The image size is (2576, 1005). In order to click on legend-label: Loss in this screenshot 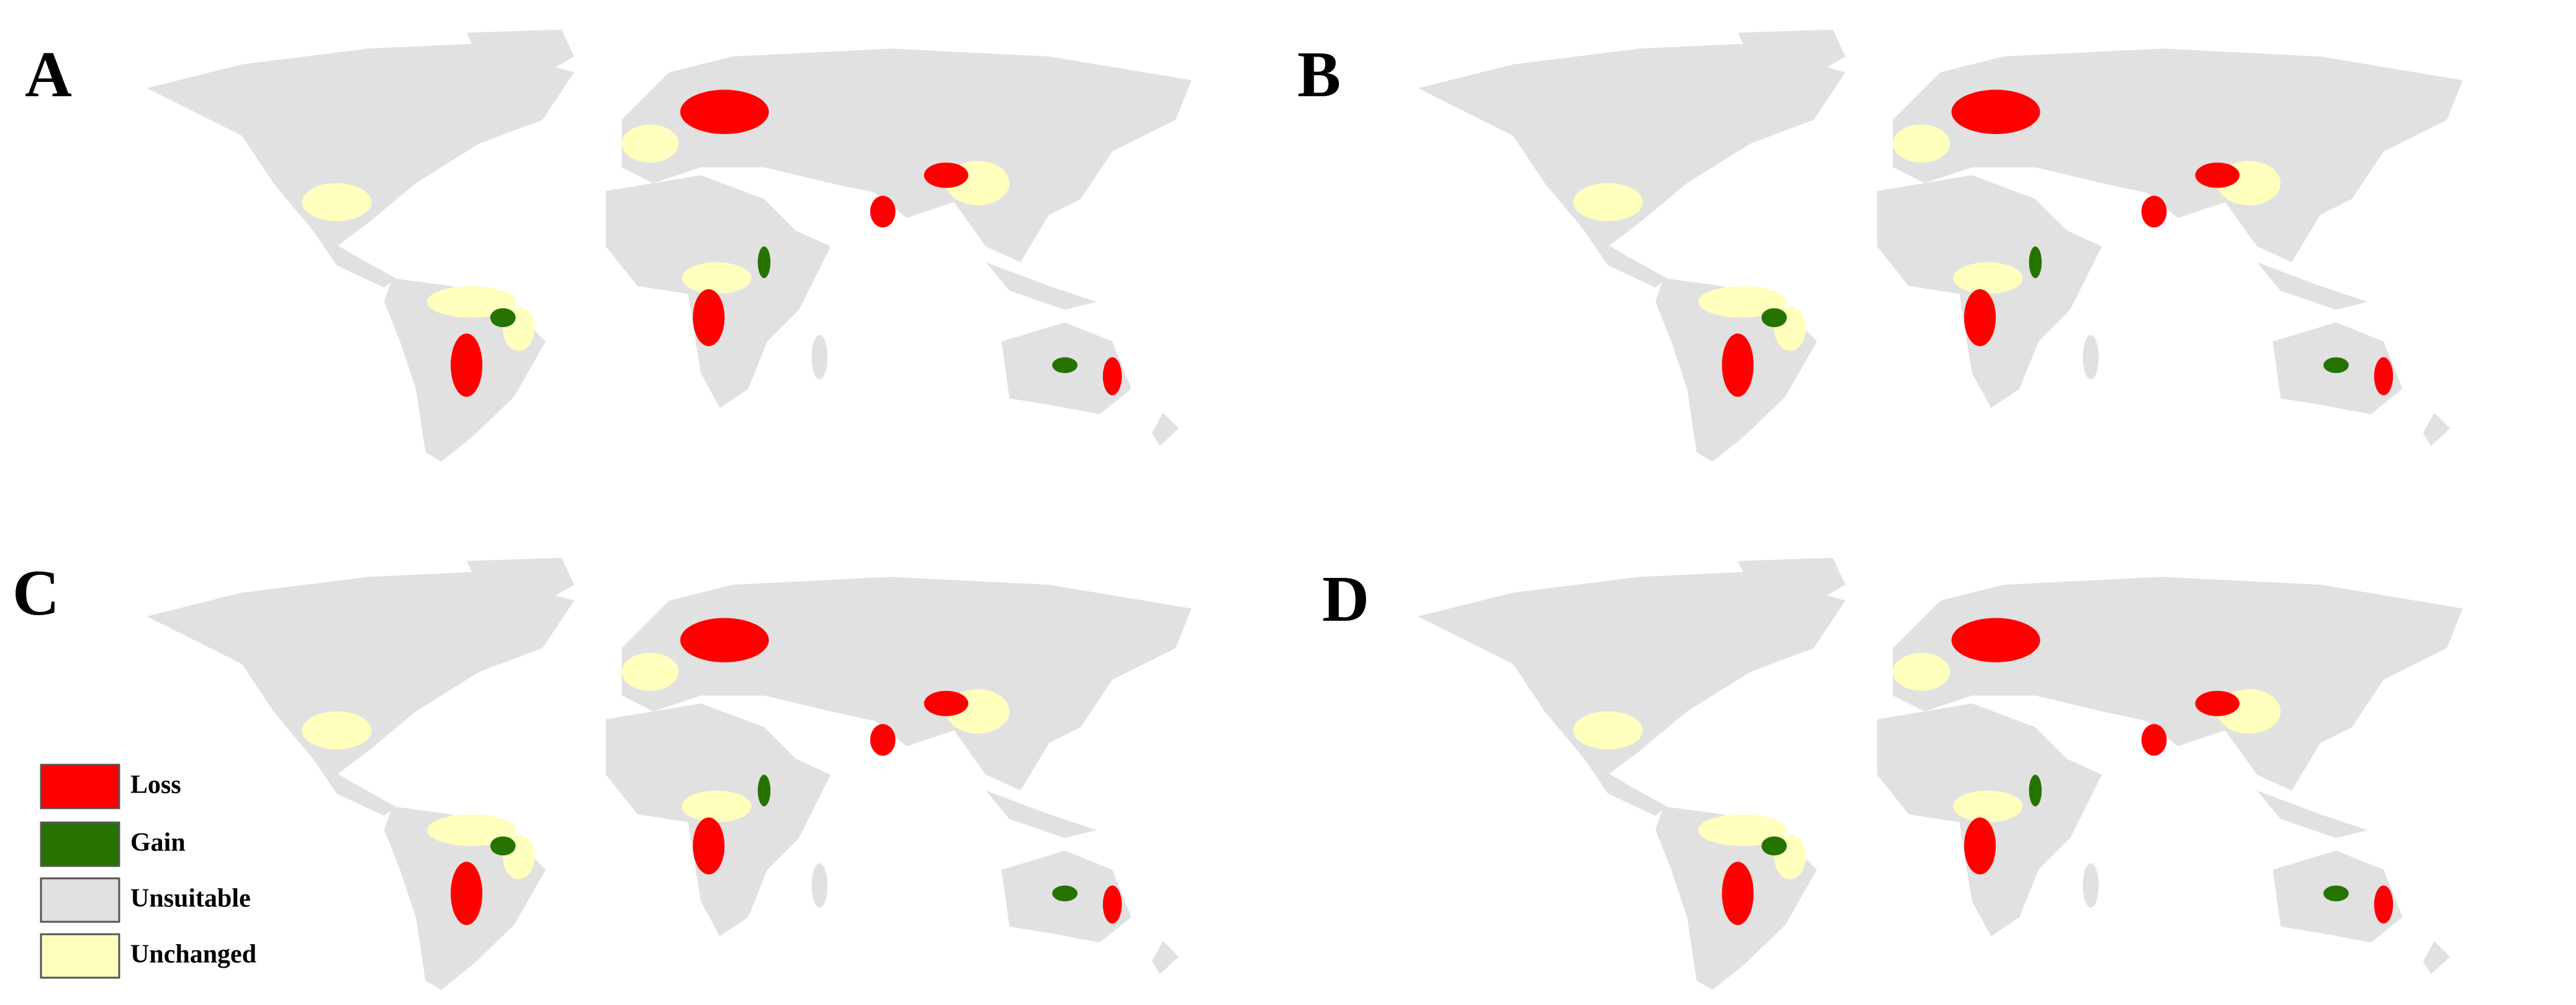, I will do `click(155, 785)`.